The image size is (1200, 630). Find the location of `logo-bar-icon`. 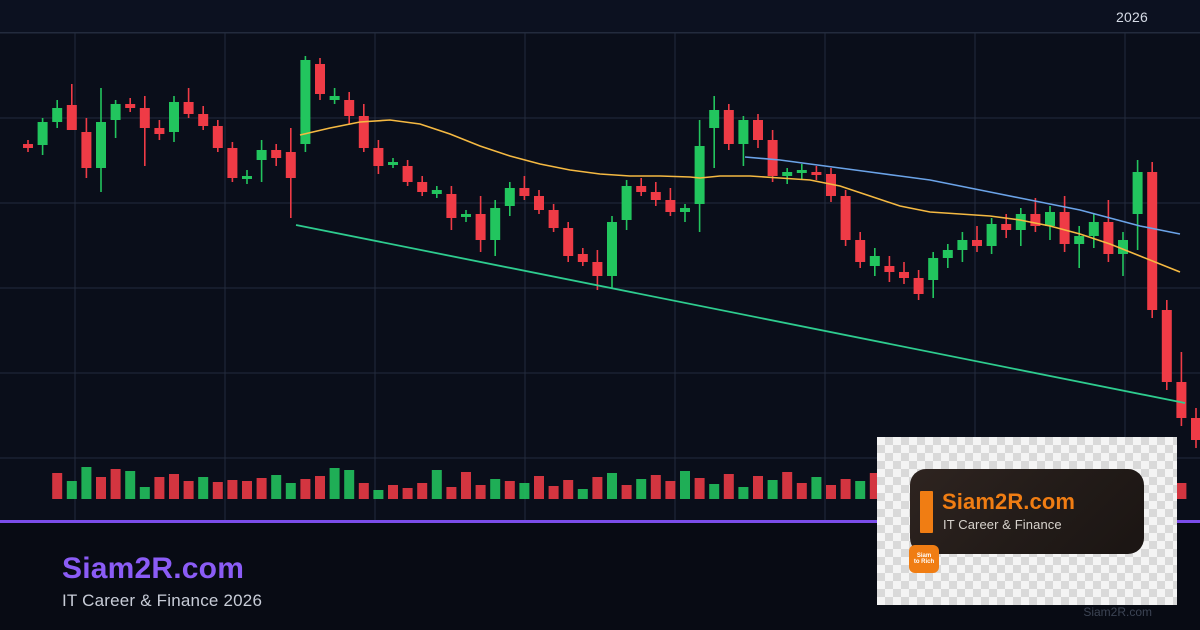

logo-bar-icon is located at coordinates (926, 512).